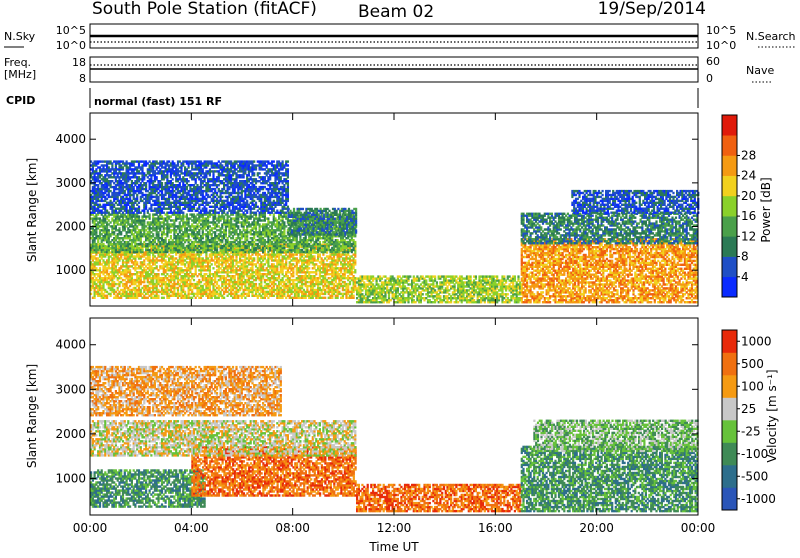  What do you see at coordinates (79, 62) in the screenshot?
I see `freq-tick-top: 18` at bounding box center [79, 62].